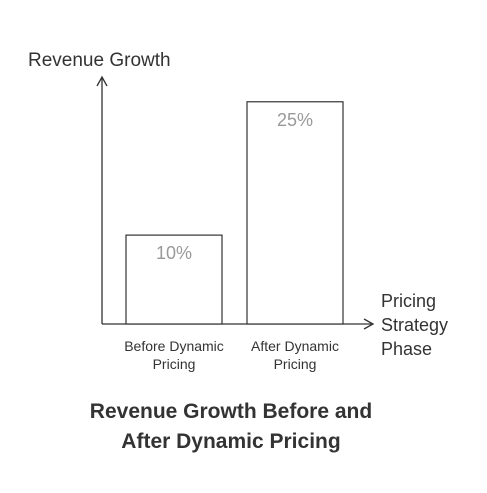  Describe the element at coordinates (231, 411) in the screenshot. I see `chart-title-line-1: Revenue Growth Before and` at that location.